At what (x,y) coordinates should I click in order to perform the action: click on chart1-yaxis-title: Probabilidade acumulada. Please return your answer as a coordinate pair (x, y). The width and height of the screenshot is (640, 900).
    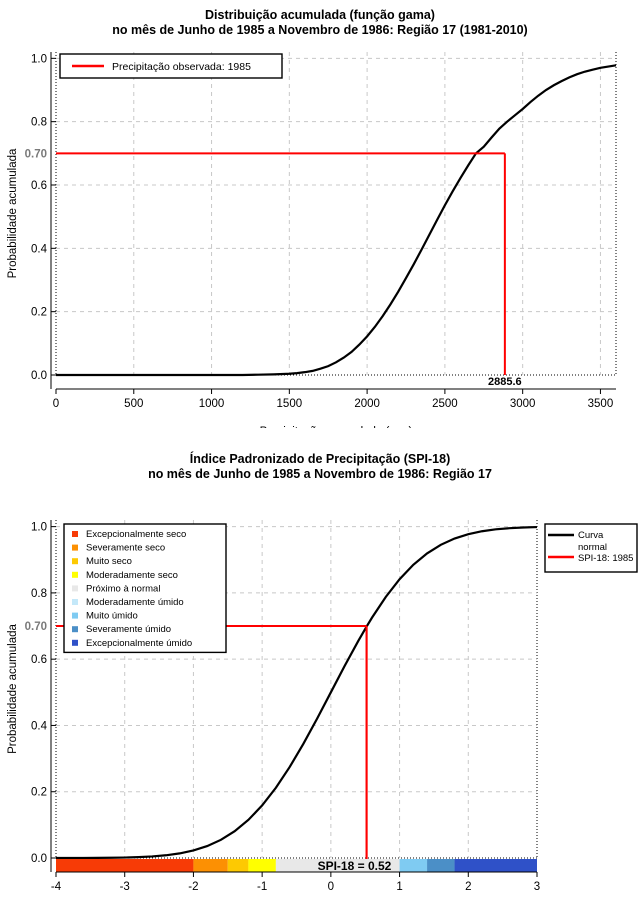
    Looking at the image, I should click on (13, 213).